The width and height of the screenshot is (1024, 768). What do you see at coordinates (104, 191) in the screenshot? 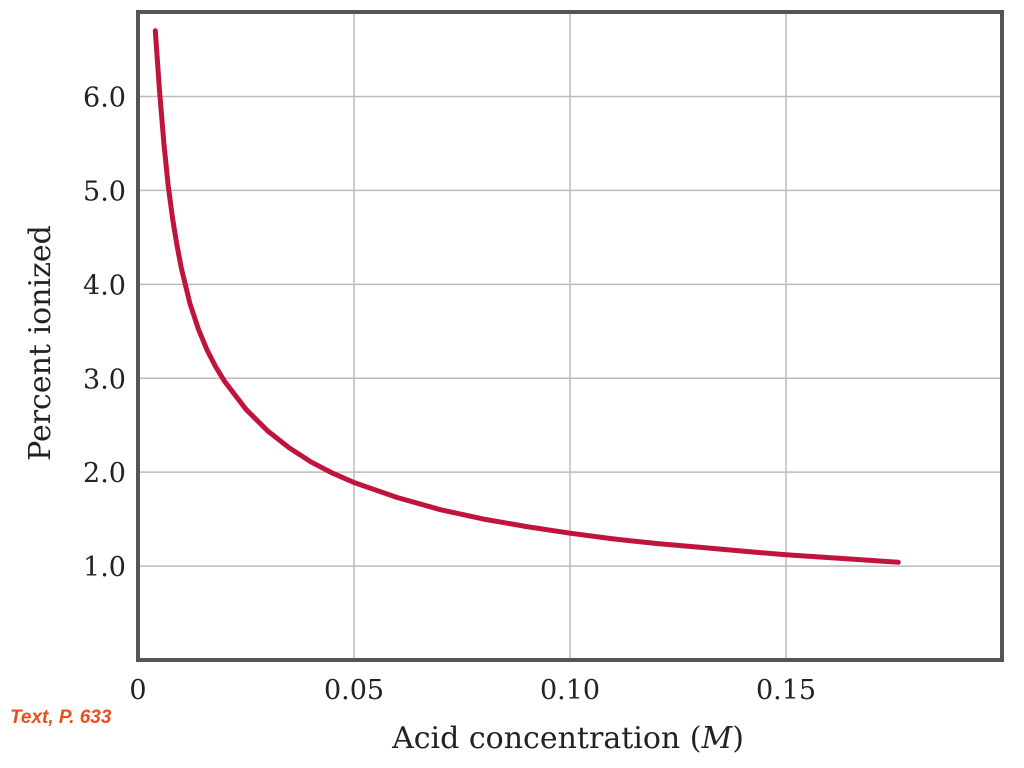
I see `y-tick-label: 5.0` at bounding box center [104, 191].